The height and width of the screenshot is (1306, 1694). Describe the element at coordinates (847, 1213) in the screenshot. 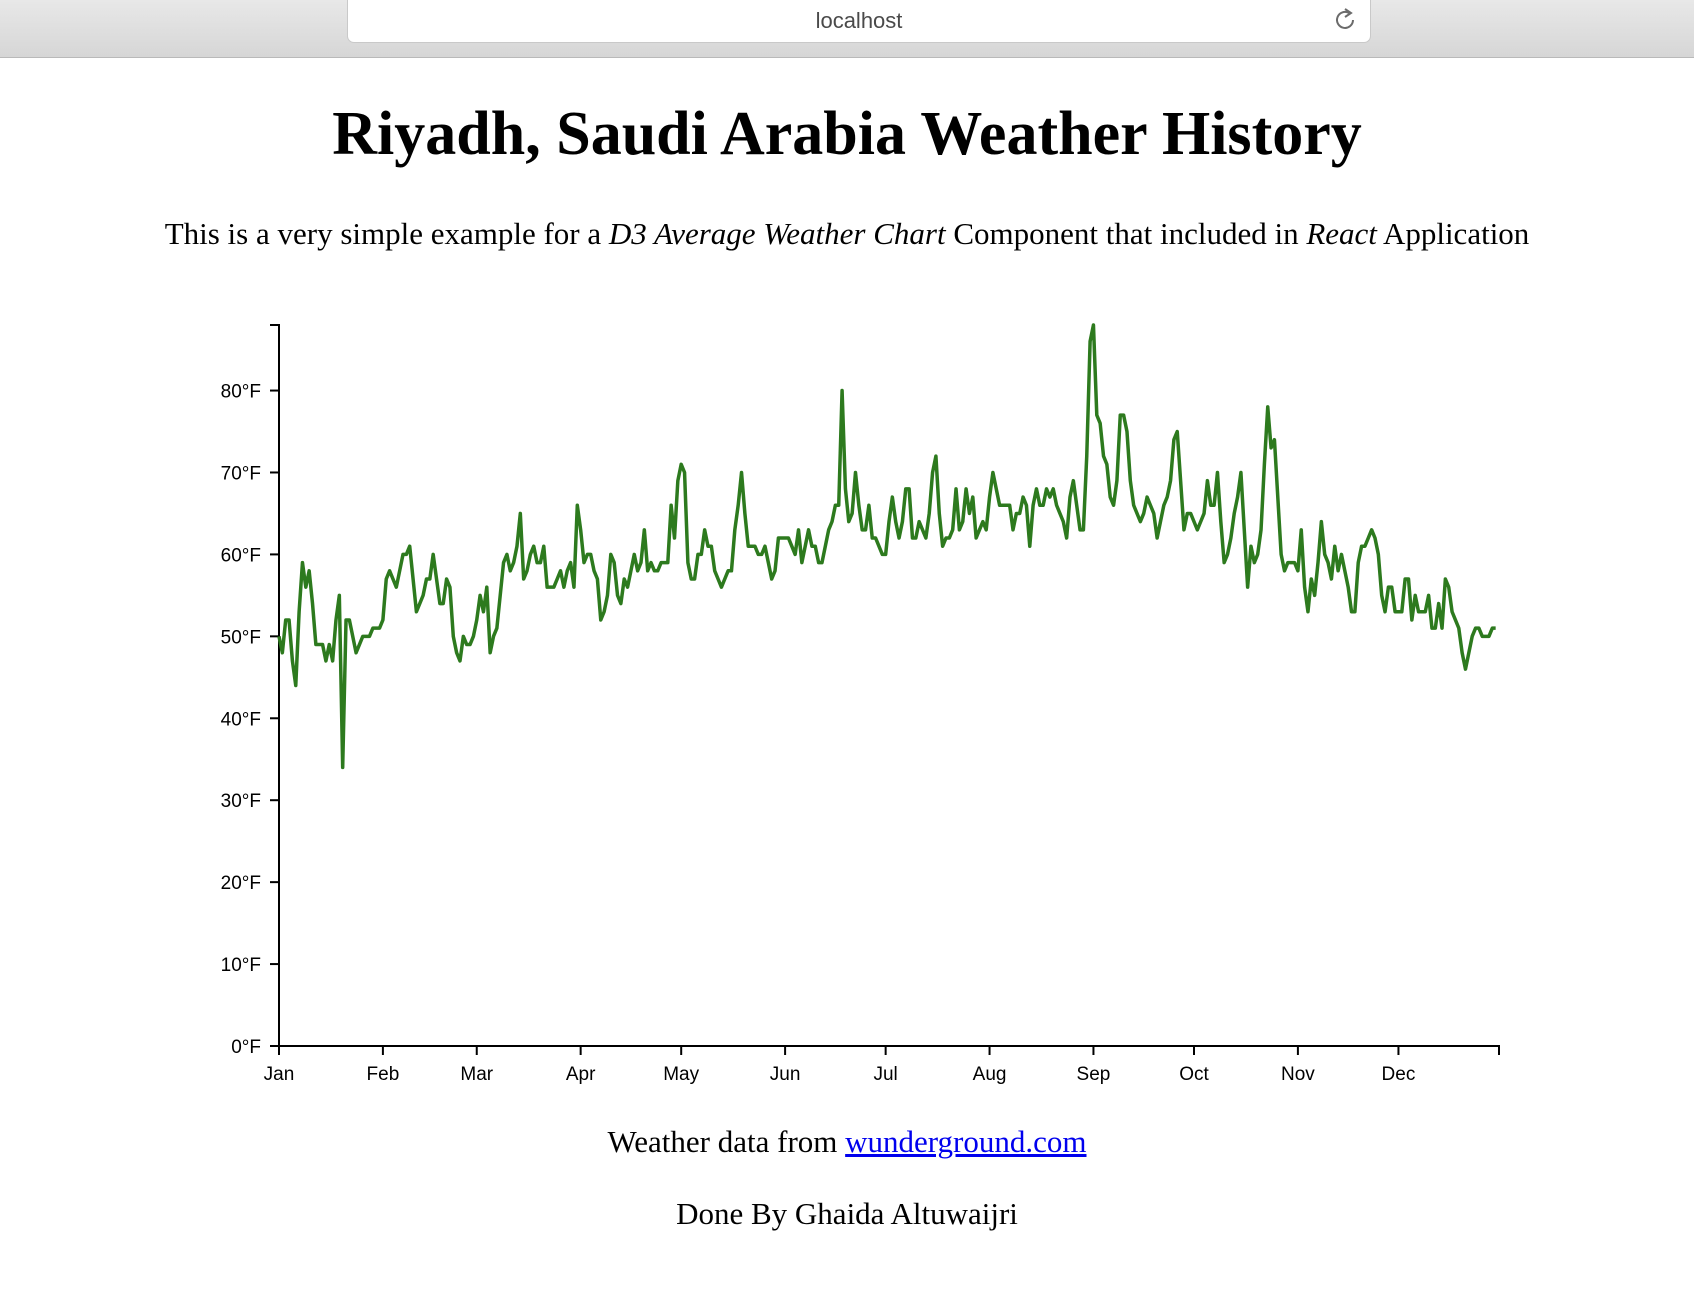

I see `author-credit: Done By Ghaida Altuwaijri` at that location.